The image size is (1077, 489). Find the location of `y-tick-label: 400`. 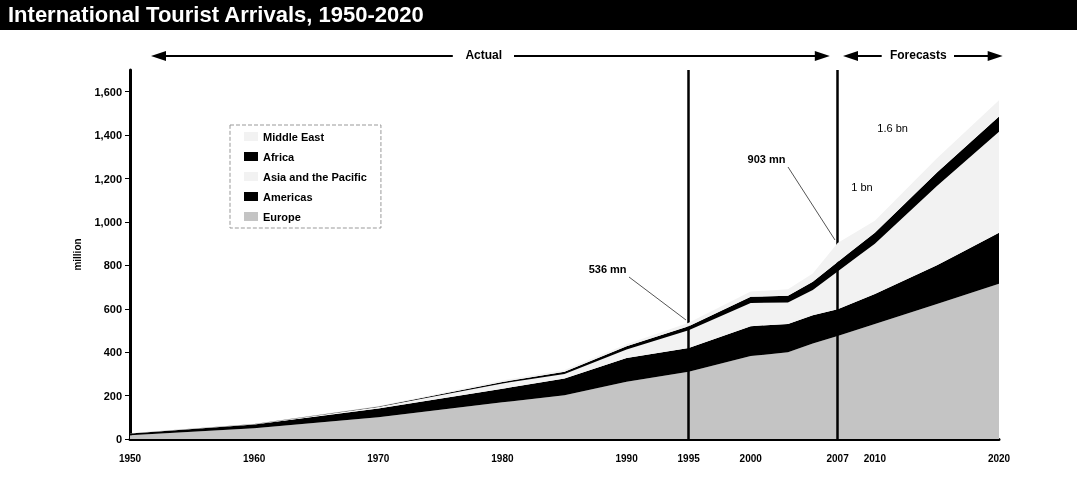

y-tick-label: 400 is located at coordinates (112, 352).